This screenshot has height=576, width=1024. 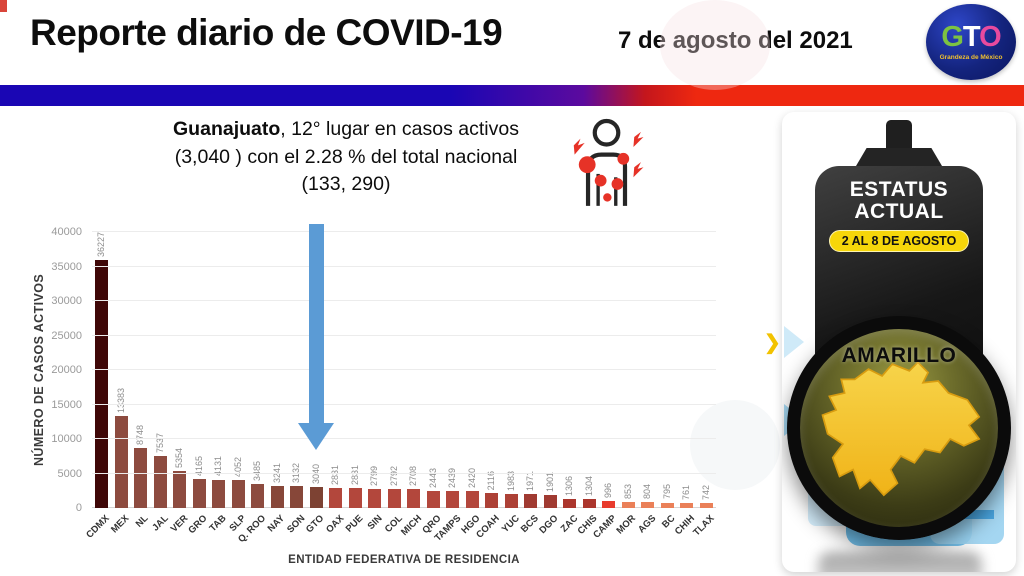 I want to click on bar-column-SLP: 4052, so click(x=239, y=370).